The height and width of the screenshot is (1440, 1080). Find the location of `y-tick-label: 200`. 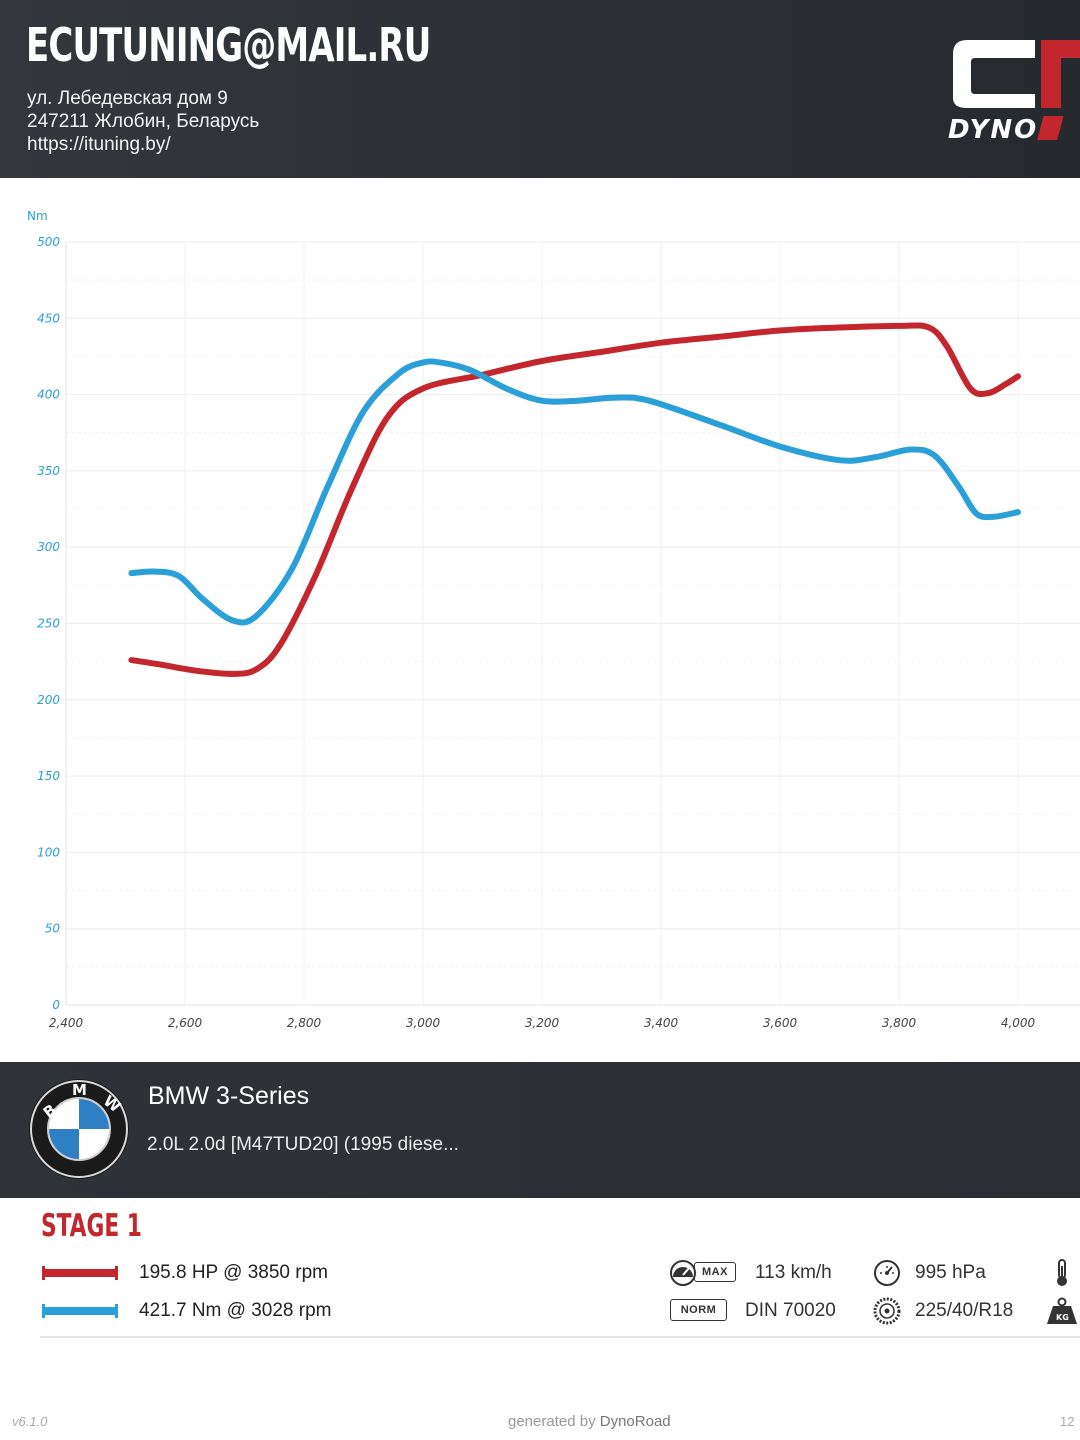

y-tick-label: 200 is located at coordinates (48, 700).